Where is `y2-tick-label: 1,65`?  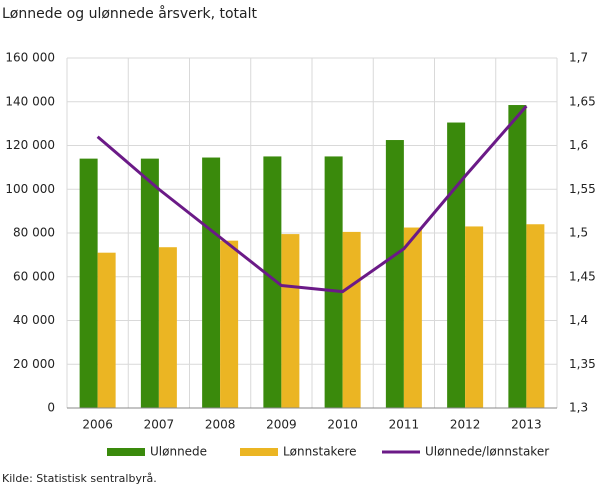 y2-tick-label: 1,65 is located at coordinates (582, 101).